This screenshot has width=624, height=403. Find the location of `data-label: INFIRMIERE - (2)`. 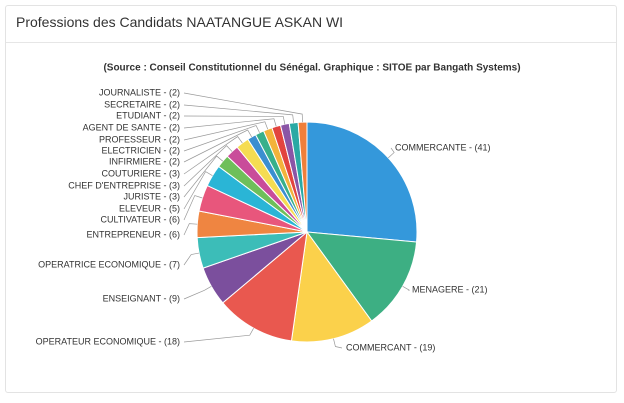

data-label: INFIRMIERE - (2) is located at coordinates (144, 161).